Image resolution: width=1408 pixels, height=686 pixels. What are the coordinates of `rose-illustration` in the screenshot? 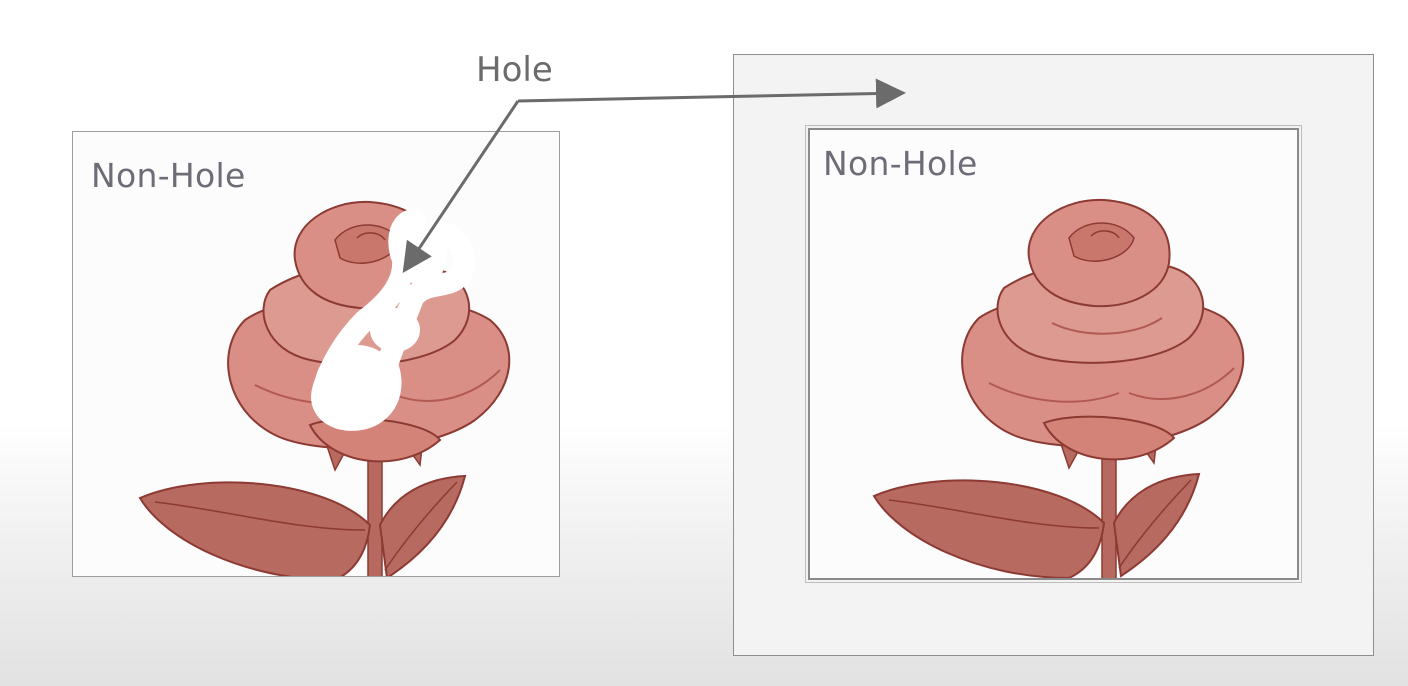 It's located at (1058, 388).